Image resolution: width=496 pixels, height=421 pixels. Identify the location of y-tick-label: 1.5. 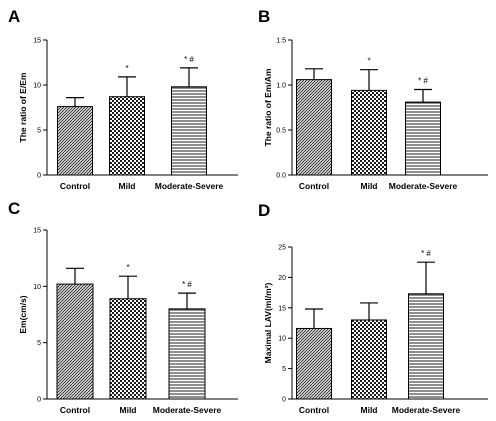
(281, 41).